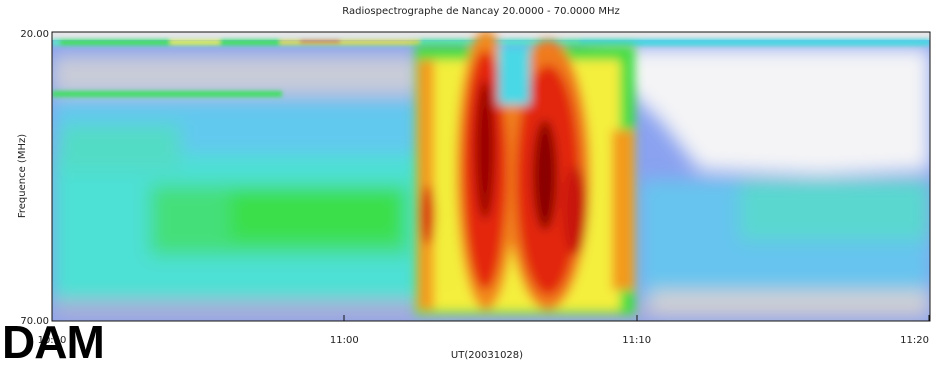 The image size is (943, 368). Describe the element at coordinates (636, 340) in the screenshot. I see `x-tick-label: 11:10` at that location.